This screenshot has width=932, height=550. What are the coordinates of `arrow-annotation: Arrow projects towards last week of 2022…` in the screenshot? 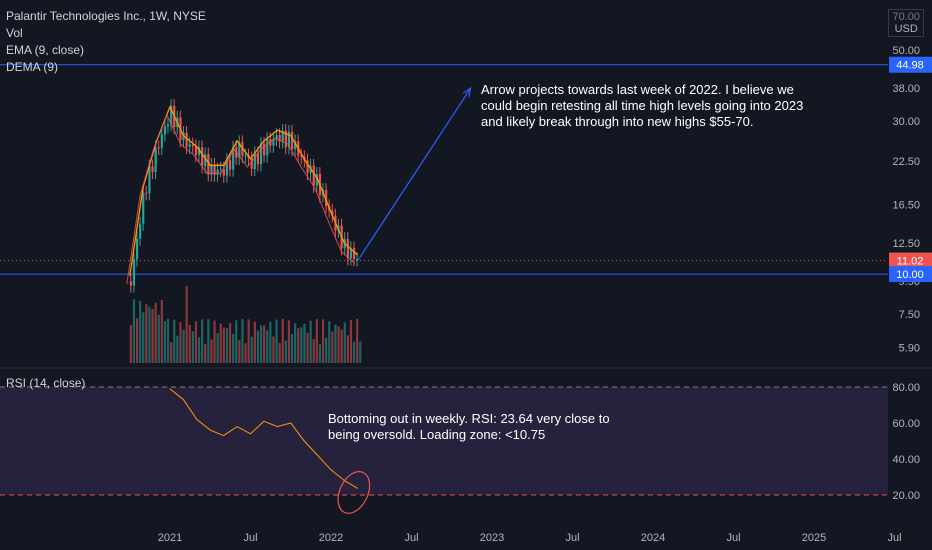 It's located at (642, 105).